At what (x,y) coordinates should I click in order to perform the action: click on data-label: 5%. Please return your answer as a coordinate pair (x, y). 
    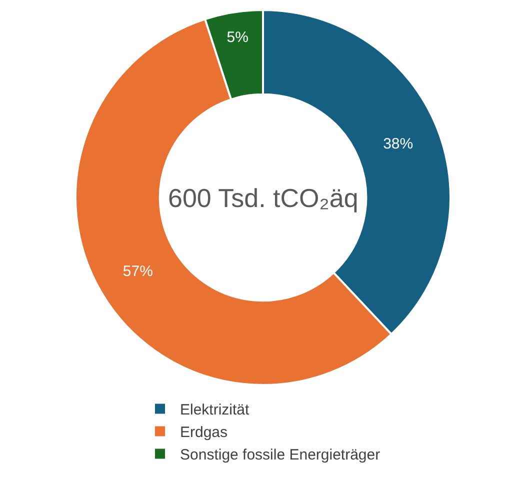
    Looking at the image, I should click on (237, 37).